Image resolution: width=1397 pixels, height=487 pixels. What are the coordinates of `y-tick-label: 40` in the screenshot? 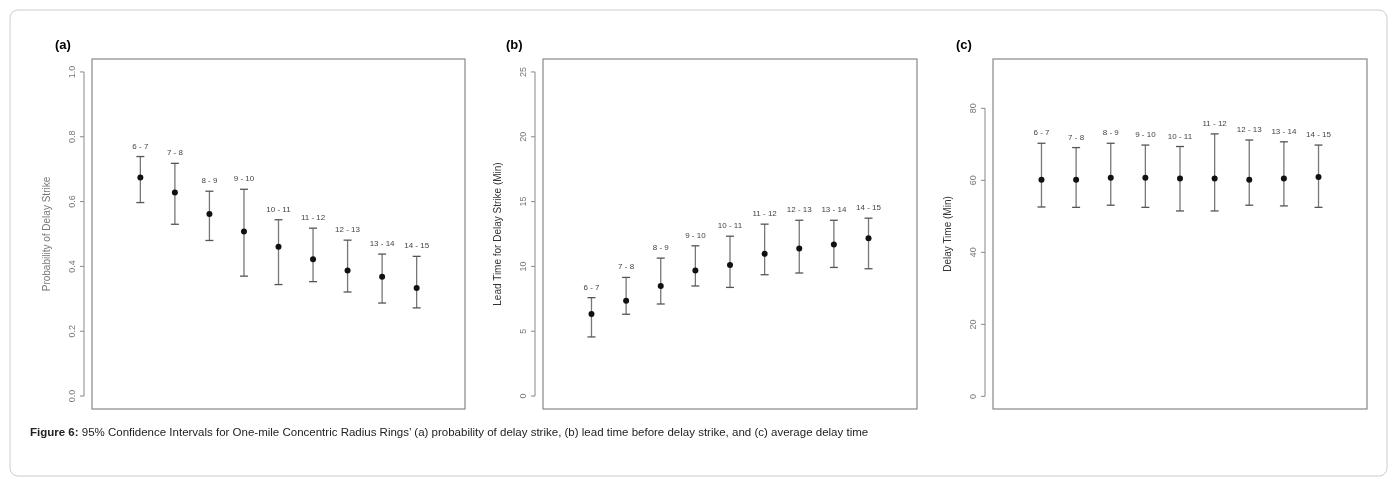 It's located at (973, 252).